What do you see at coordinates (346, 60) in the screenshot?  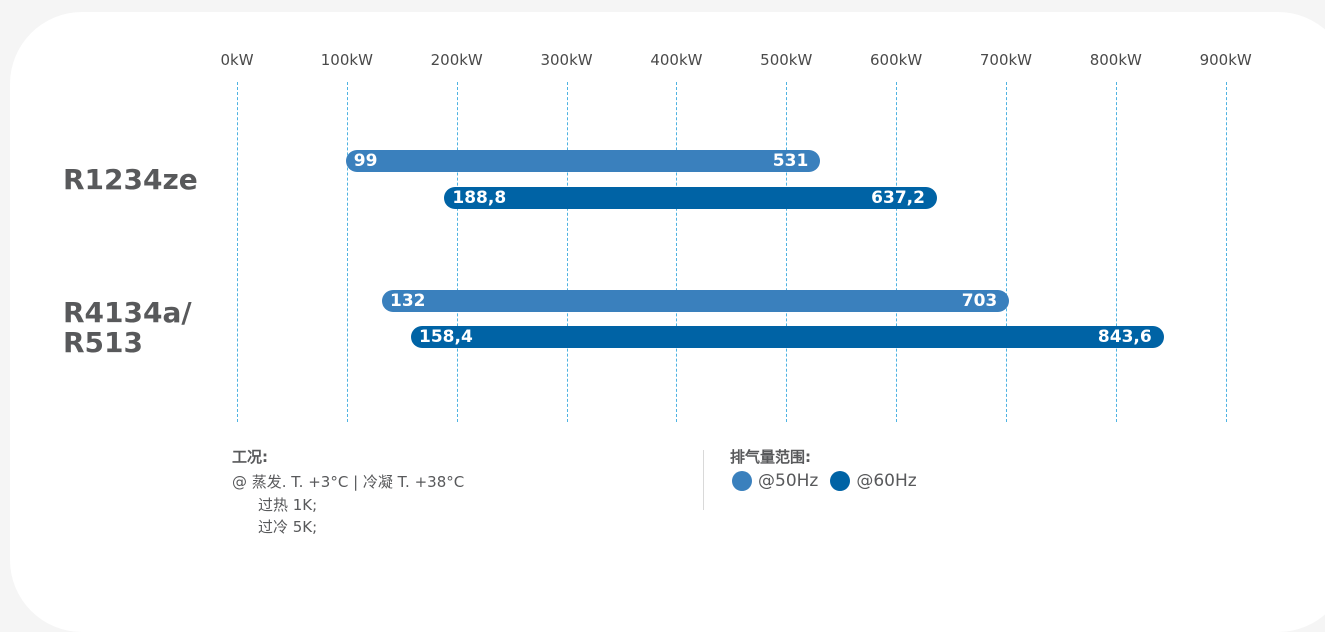 I see `x-tick-label: 100kW` at bounding box center [346, 60].